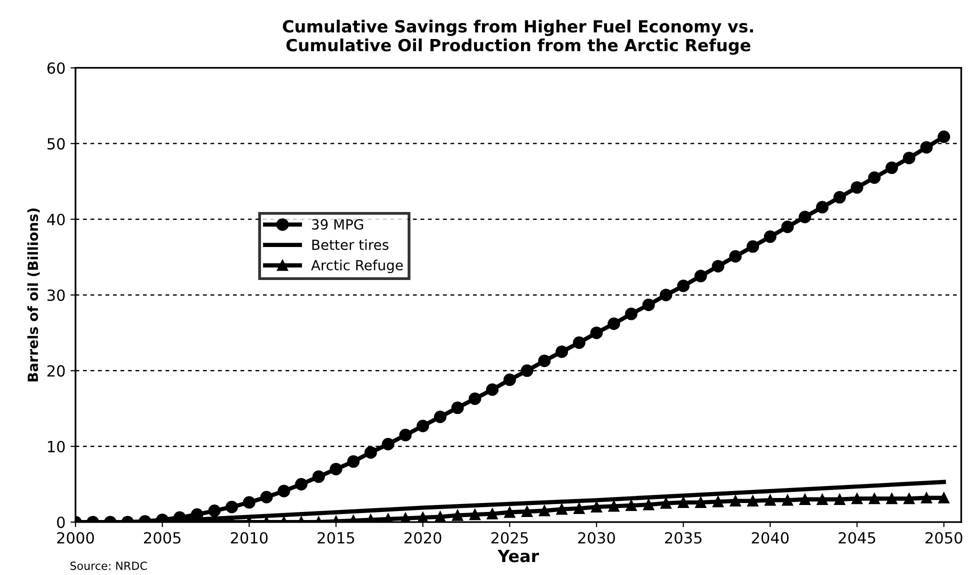 The width and height of the screenshot is (968, 575). Describe the element at coordinates (596, 538) in the screenshot. I see `x-tick-label: 2030` at that location.